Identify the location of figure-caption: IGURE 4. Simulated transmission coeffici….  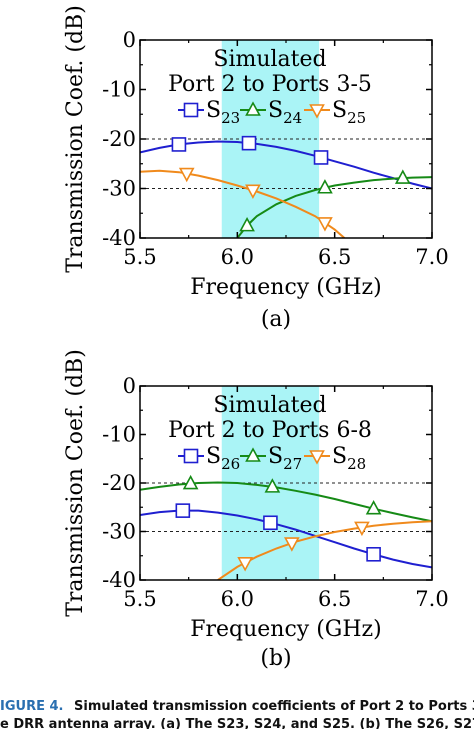
(237, 714).